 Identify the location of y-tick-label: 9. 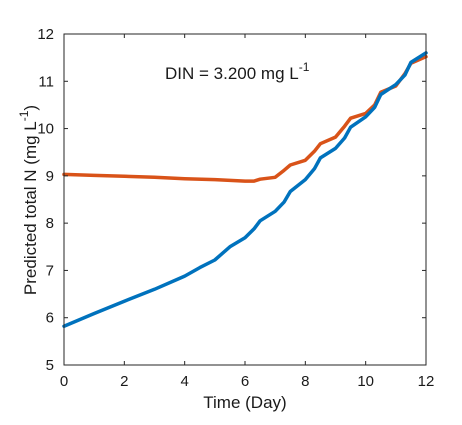
(50, 176).